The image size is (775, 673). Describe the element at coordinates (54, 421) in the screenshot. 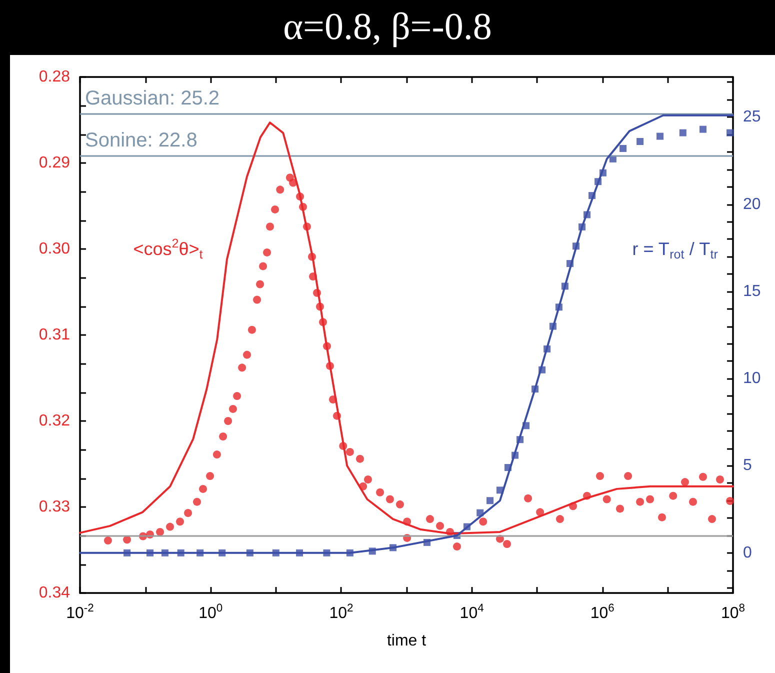

I see `y-tick-label: 0.32` at that location.